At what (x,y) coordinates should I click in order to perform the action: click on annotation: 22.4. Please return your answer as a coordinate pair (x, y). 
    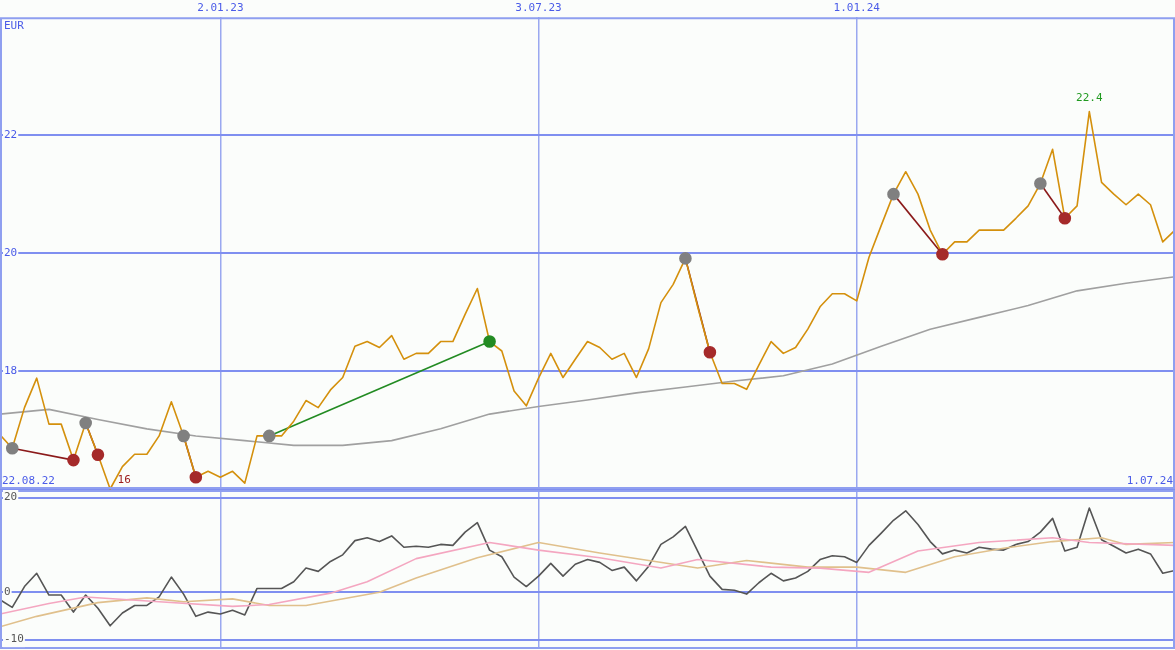
    Looking at the image, I should click on (1089, 97).